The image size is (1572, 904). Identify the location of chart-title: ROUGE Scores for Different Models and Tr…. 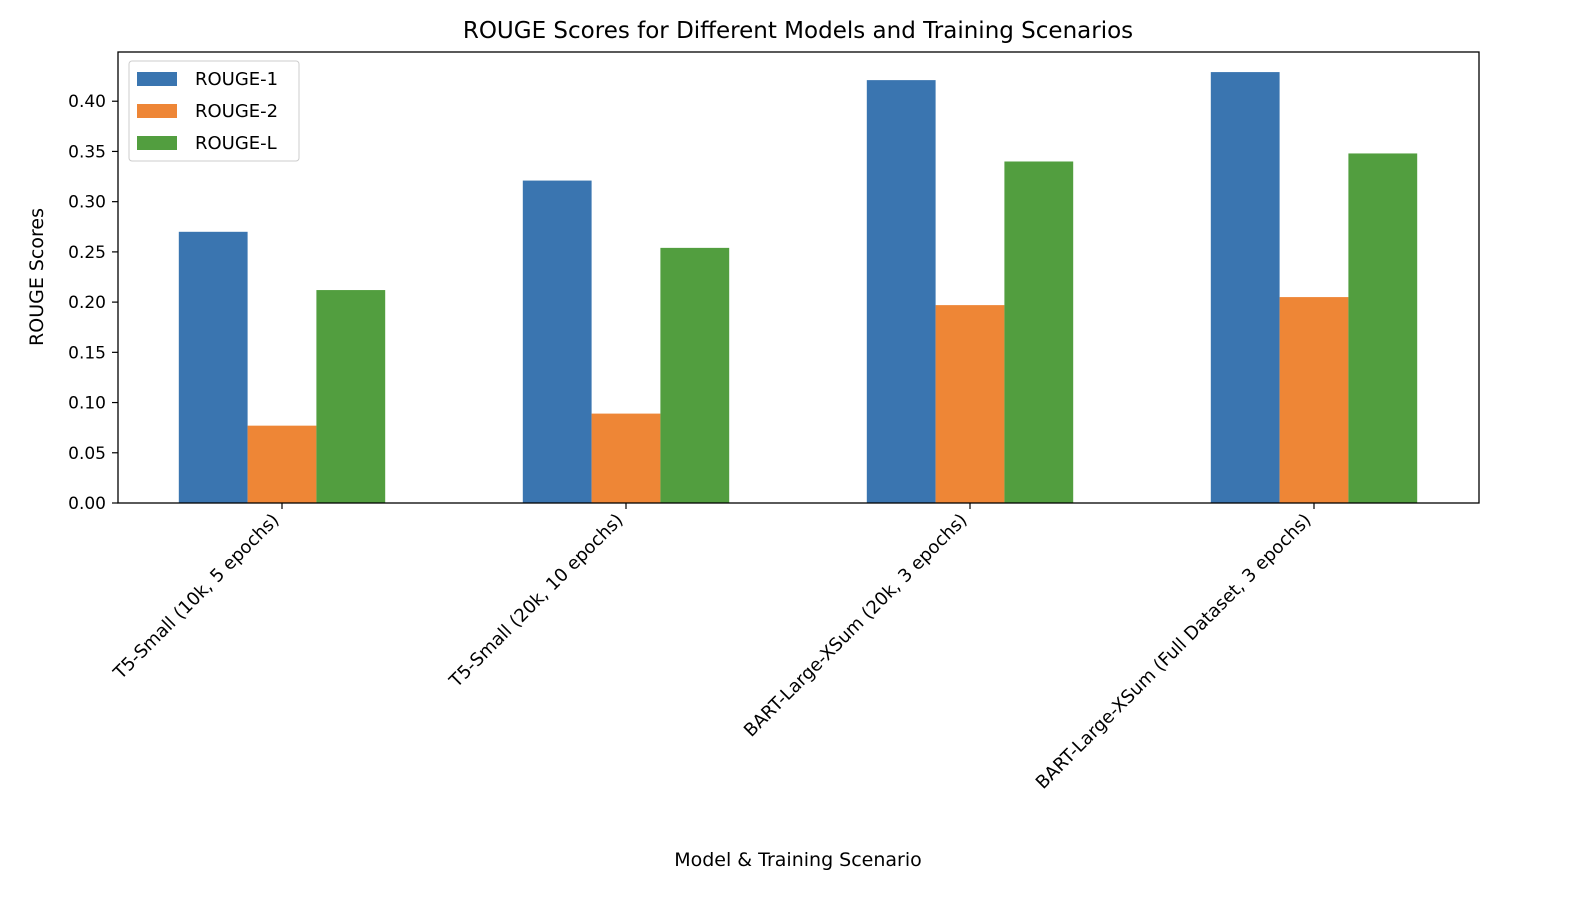
(798, 31).